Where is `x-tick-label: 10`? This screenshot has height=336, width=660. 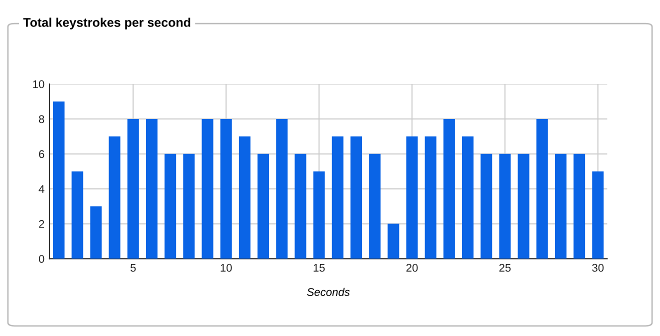 x-tick-label: 10 is located at coordinates (226, 268).